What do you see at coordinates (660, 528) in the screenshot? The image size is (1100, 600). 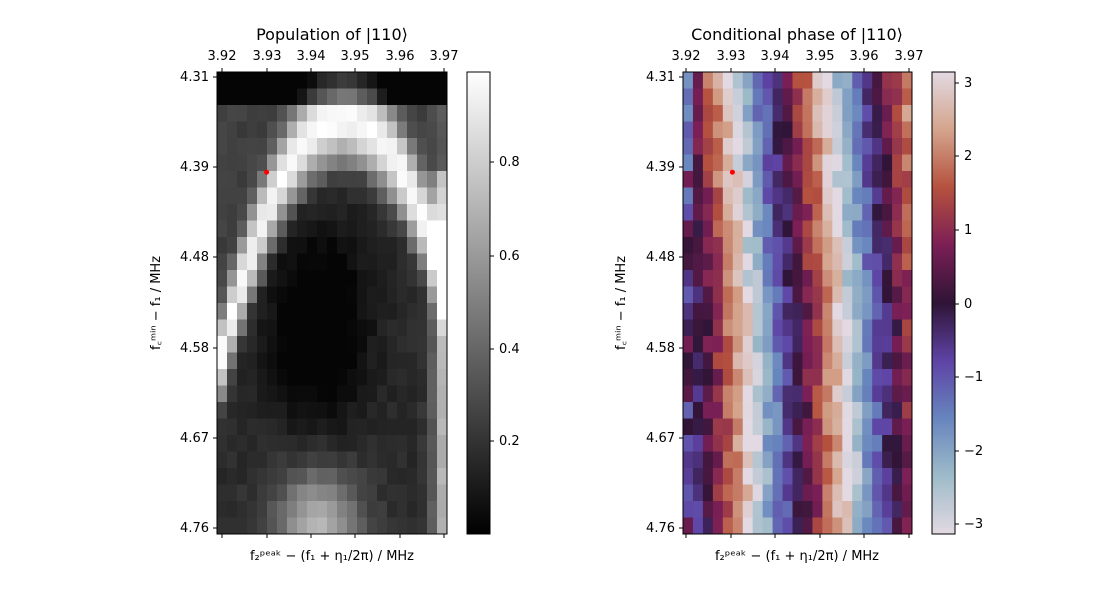 I see `y-tick-label: 4.76` at bounding box center [660, 528].